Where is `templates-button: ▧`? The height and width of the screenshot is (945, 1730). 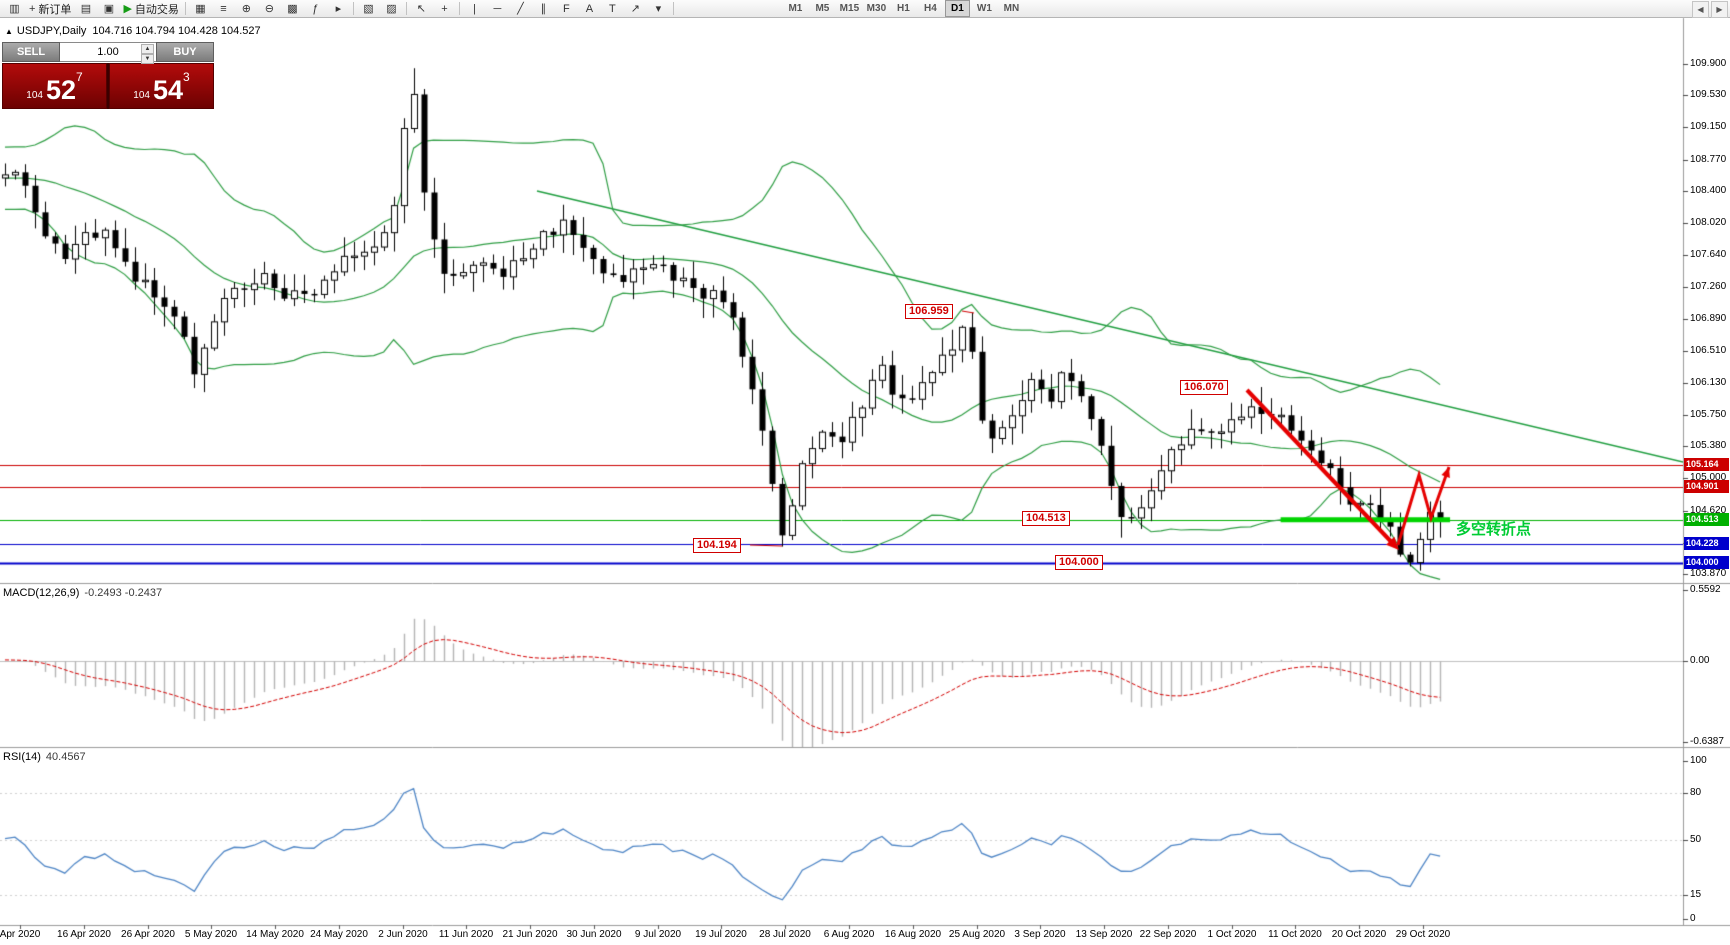 templates-button: ▧ is located at coordinates (368, 9).